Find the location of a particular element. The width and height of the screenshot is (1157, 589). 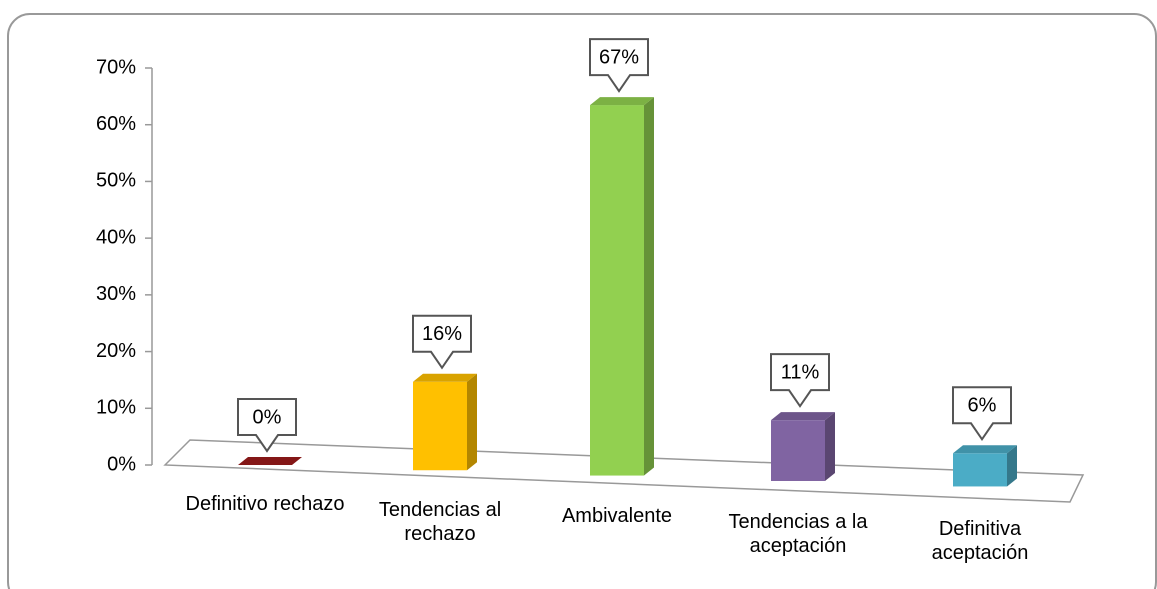

y-tick-label: 50% is located at coordinates (116, 181).